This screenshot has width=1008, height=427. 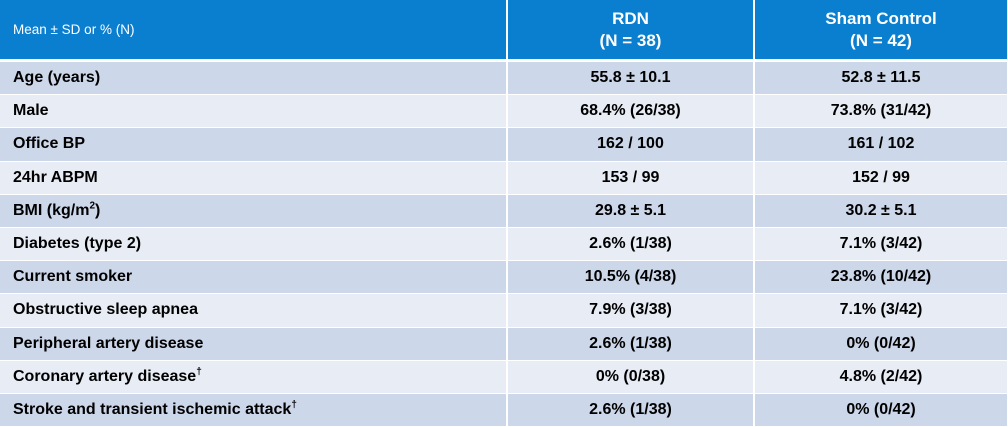 I want to click on row-label: Current smoker, so click(x=254, y=277).